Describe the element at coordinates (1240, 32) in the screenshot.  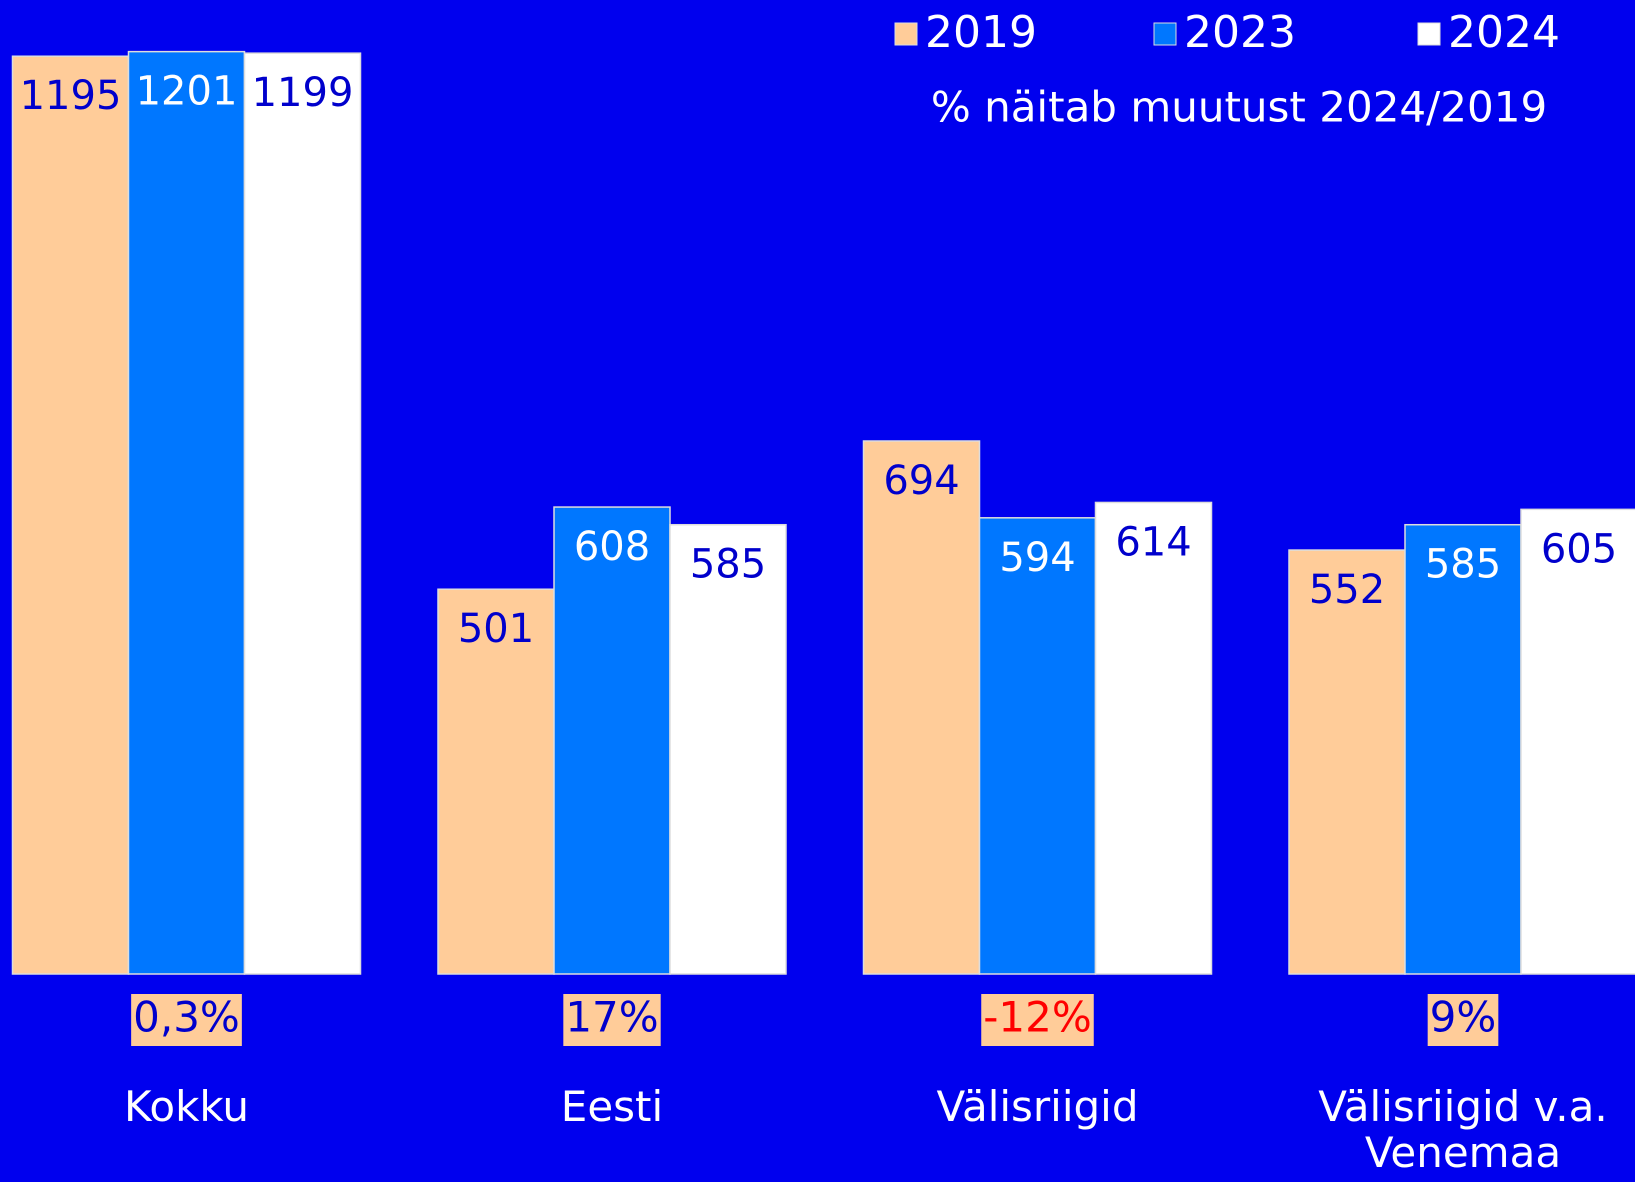
I see `legend-label: 2023` at that location.